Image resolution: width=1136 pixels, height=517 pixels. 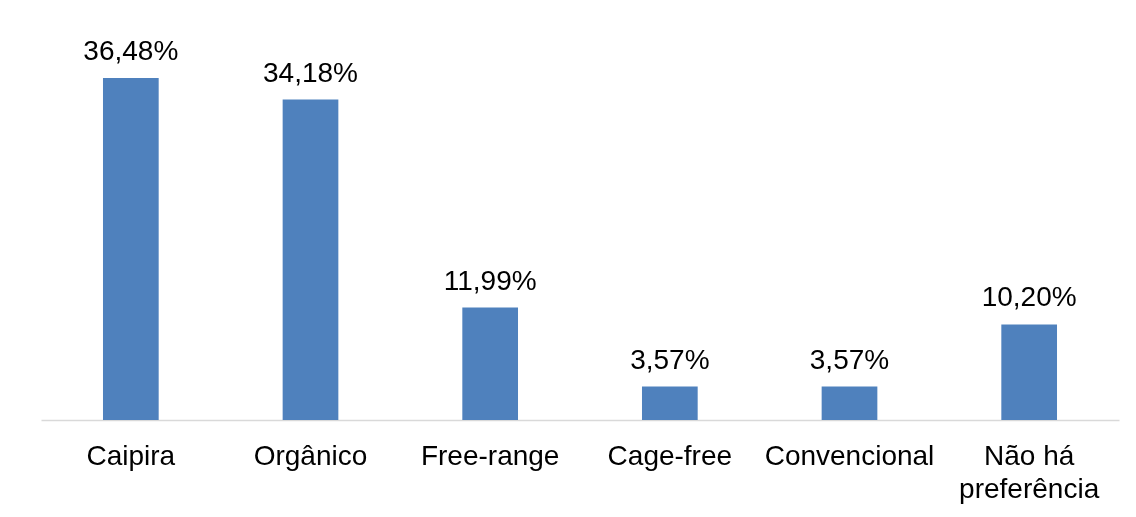 What do you see at coordinates (310, 455) in the screenshot?
I see `x-tick-label: Orgânico` at bounding box center [310, 455].